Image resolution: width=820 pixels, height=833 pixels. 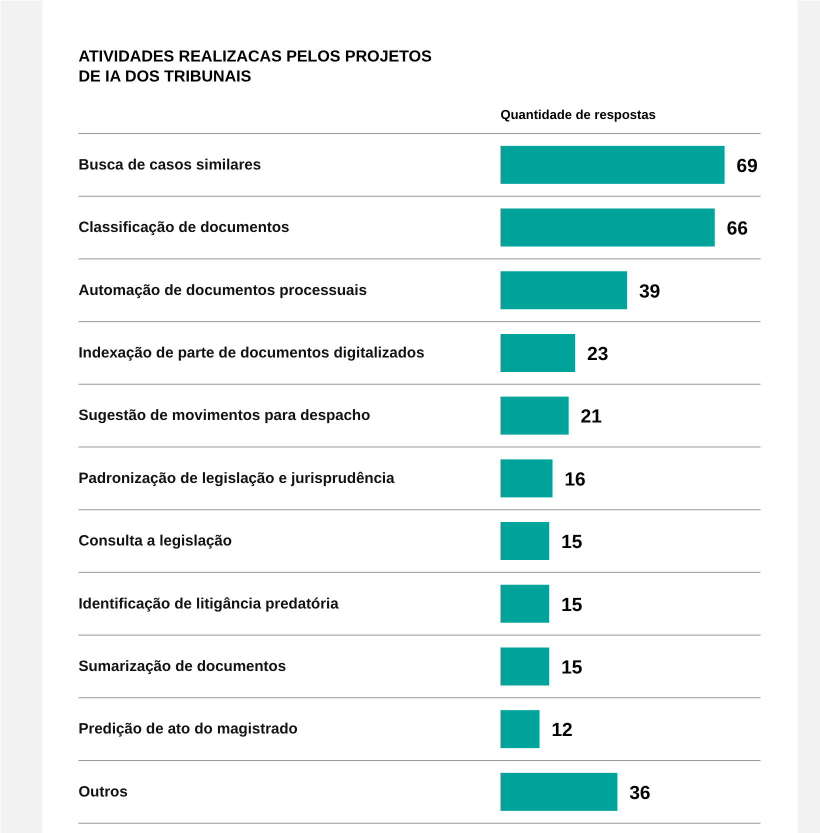 I want to click on text: ATIVIDADES REALIZACAS PELOS PROJETOS DE IA DOS TRIBUNAIS, so click(x=255, y=67).